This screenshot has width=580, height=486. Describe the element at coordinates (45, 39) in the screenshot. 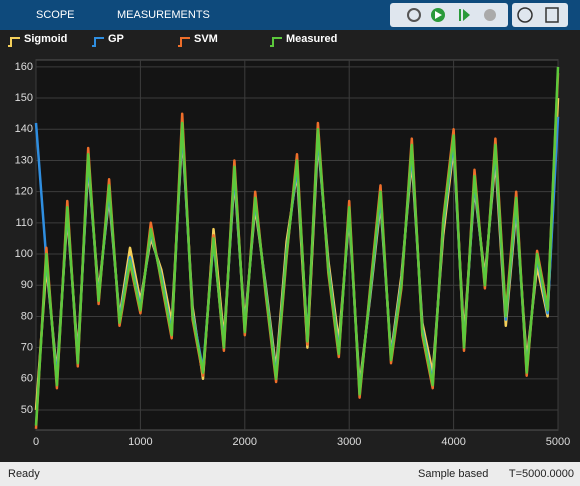

I see `legend-label: Sigmoid` at that location.